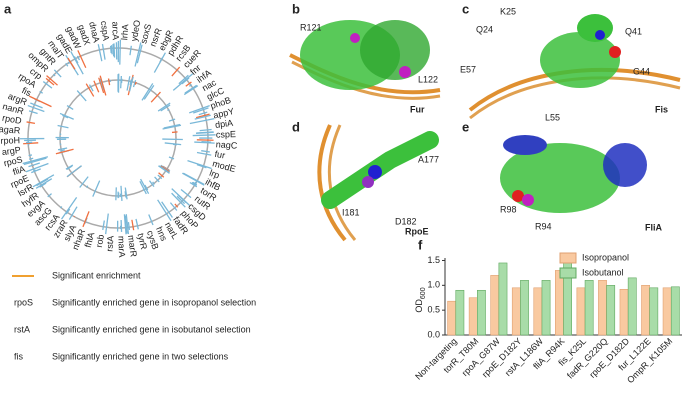  I want to click on inner-ring, so click(118, 138).